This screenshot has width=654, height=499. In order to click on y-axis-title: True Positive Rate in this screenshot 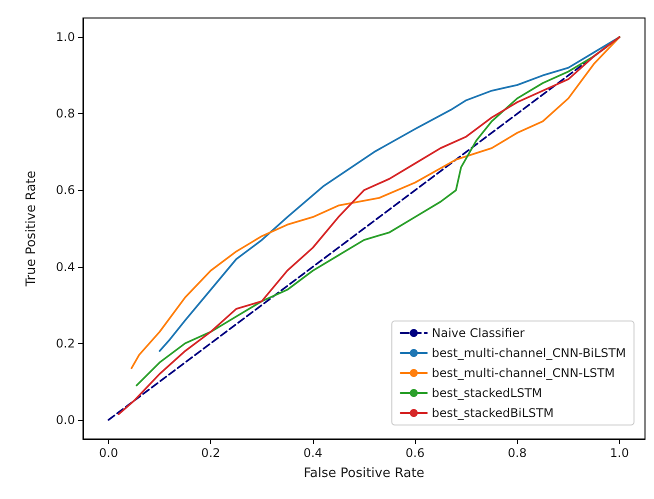, I will do `click(31, 229)`.